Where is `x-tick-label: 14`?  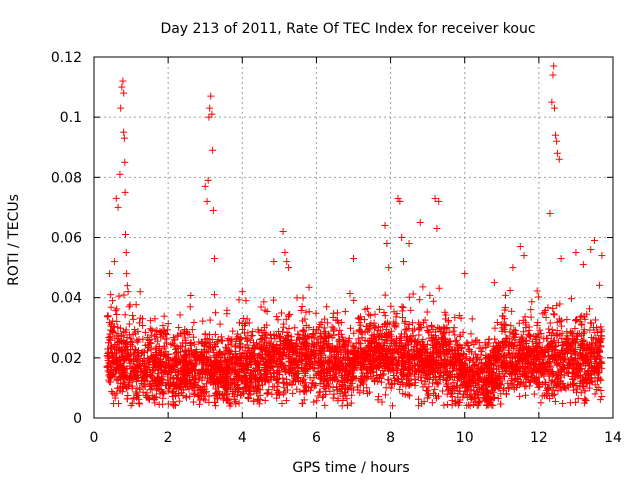 x-tick-label: 14 is located at coordinates (613, 438).